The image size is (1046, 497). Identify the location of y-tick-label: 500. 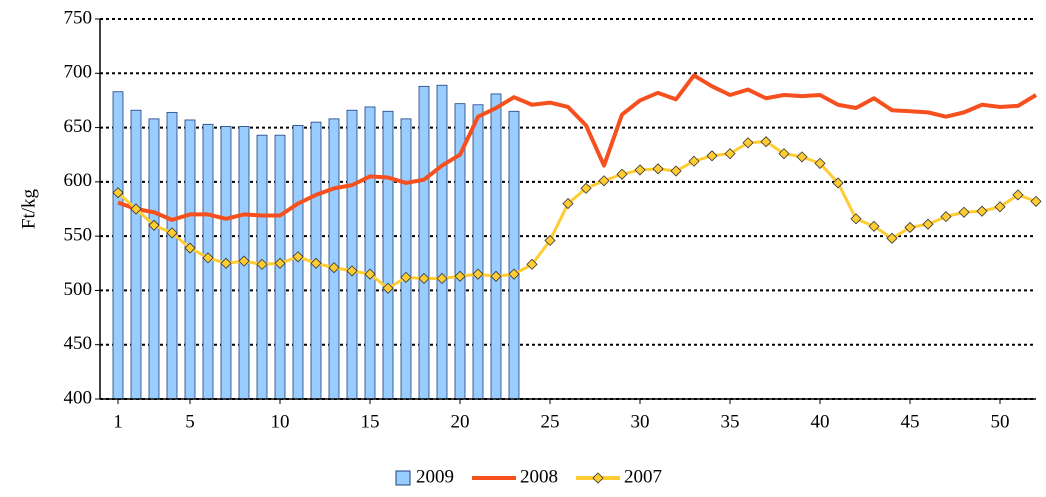
(78, 289).